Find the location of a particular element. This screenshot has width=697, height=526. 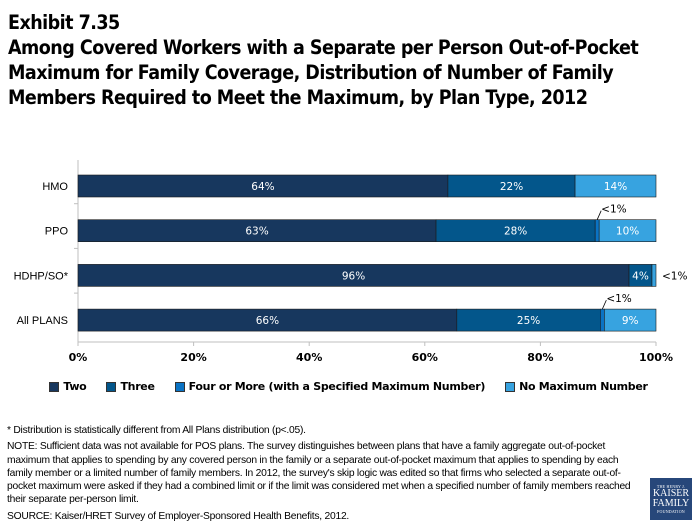

legend-label-three: Three is located at coordinates (137, 386).